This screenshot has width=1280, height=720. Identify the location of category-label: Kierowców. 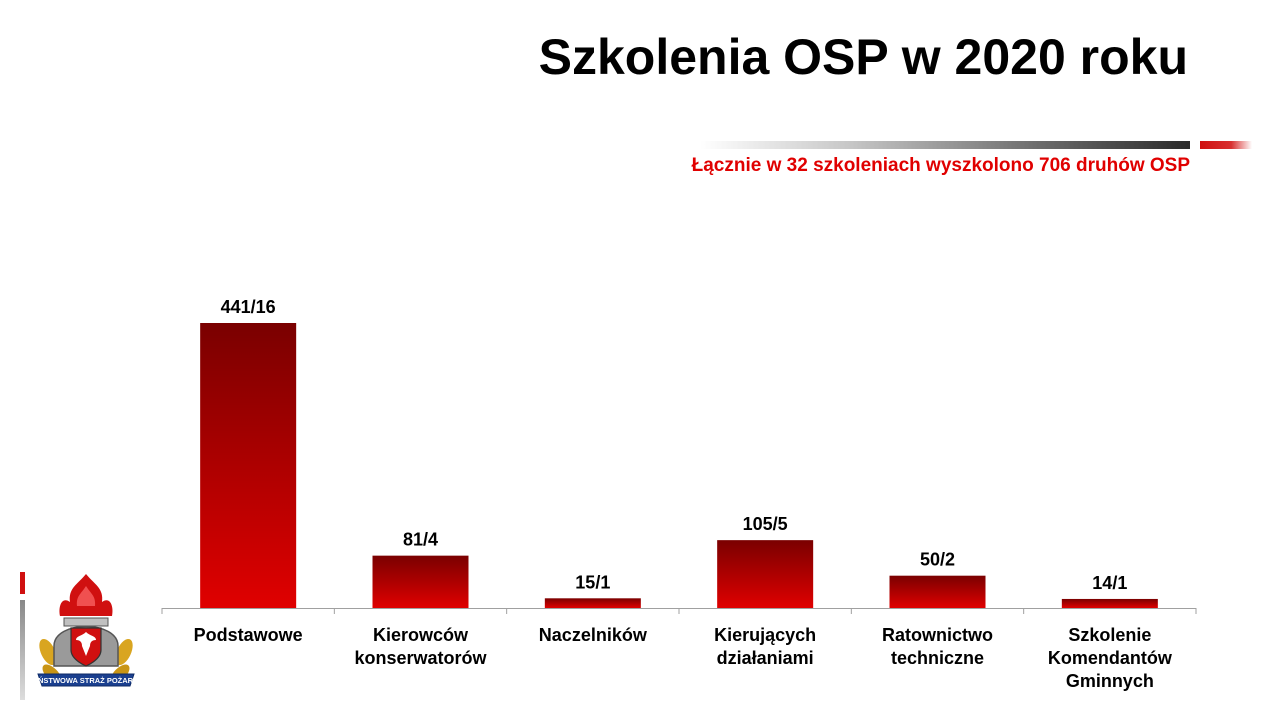
(421, 635).